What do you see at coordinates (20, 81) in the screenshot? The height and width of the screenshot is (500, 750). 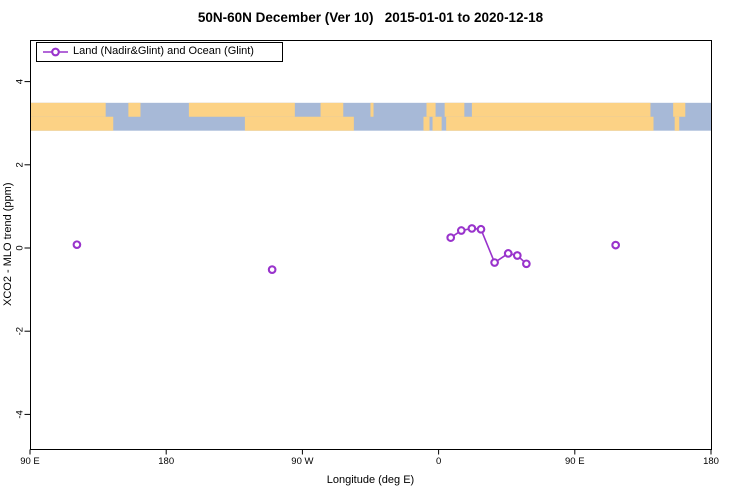 I see `y-tick-label: 4` at bounding box center [20, 81].